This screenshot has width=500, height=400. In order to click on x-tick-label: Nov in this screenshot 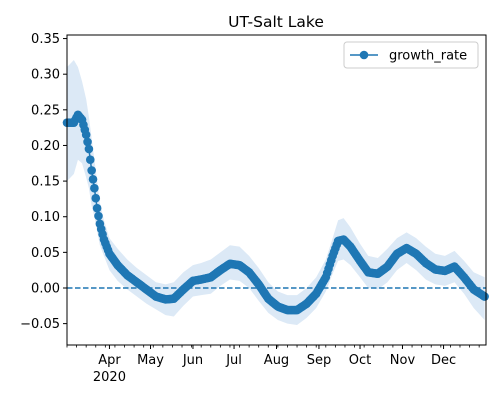, I will do `click(403, 360)`.